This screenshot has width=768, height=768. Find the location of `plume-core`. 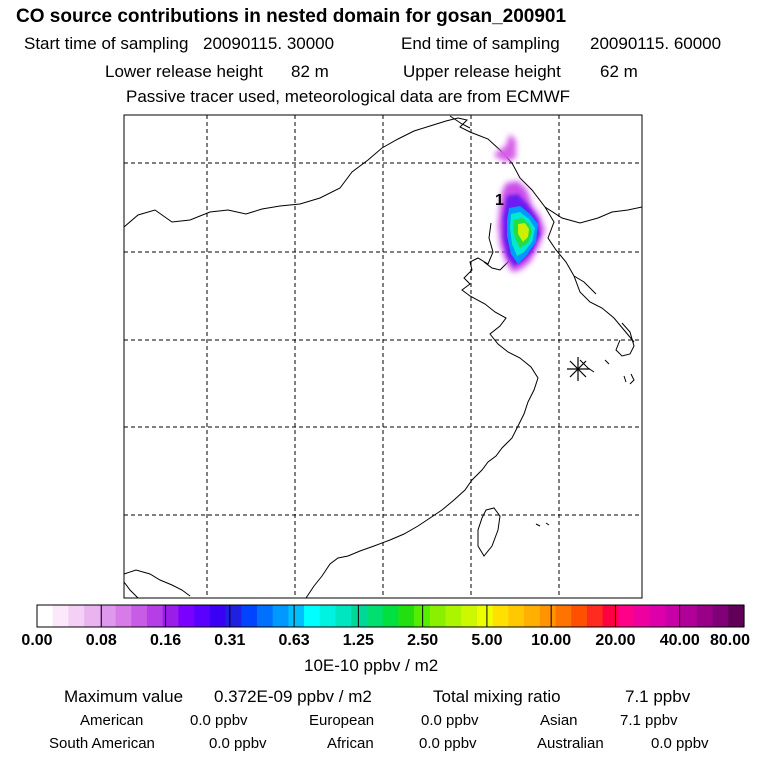

plume-core is located at coordinates (523, 232).